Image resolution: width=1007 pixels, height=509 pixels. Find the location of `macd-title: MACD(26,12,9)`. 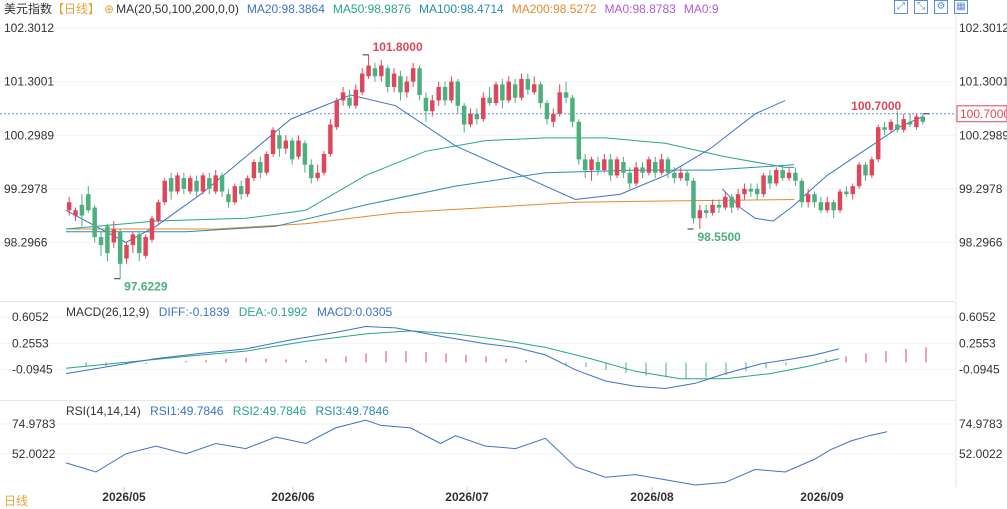

macd-title: MACD(26,12,9) is located at coordinates (108, 312).